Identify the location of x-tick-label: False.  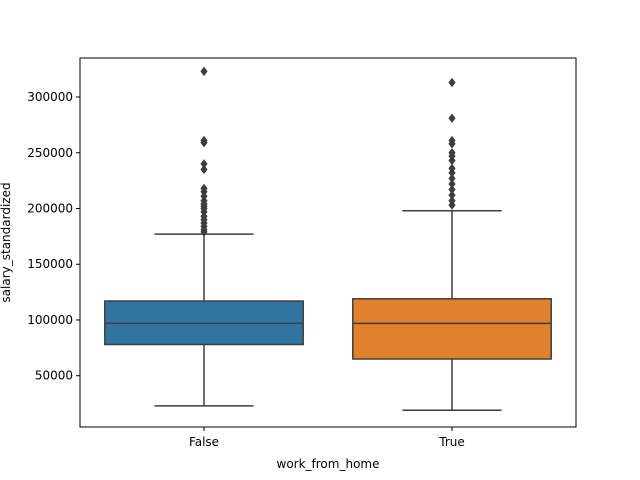
(204, 442).